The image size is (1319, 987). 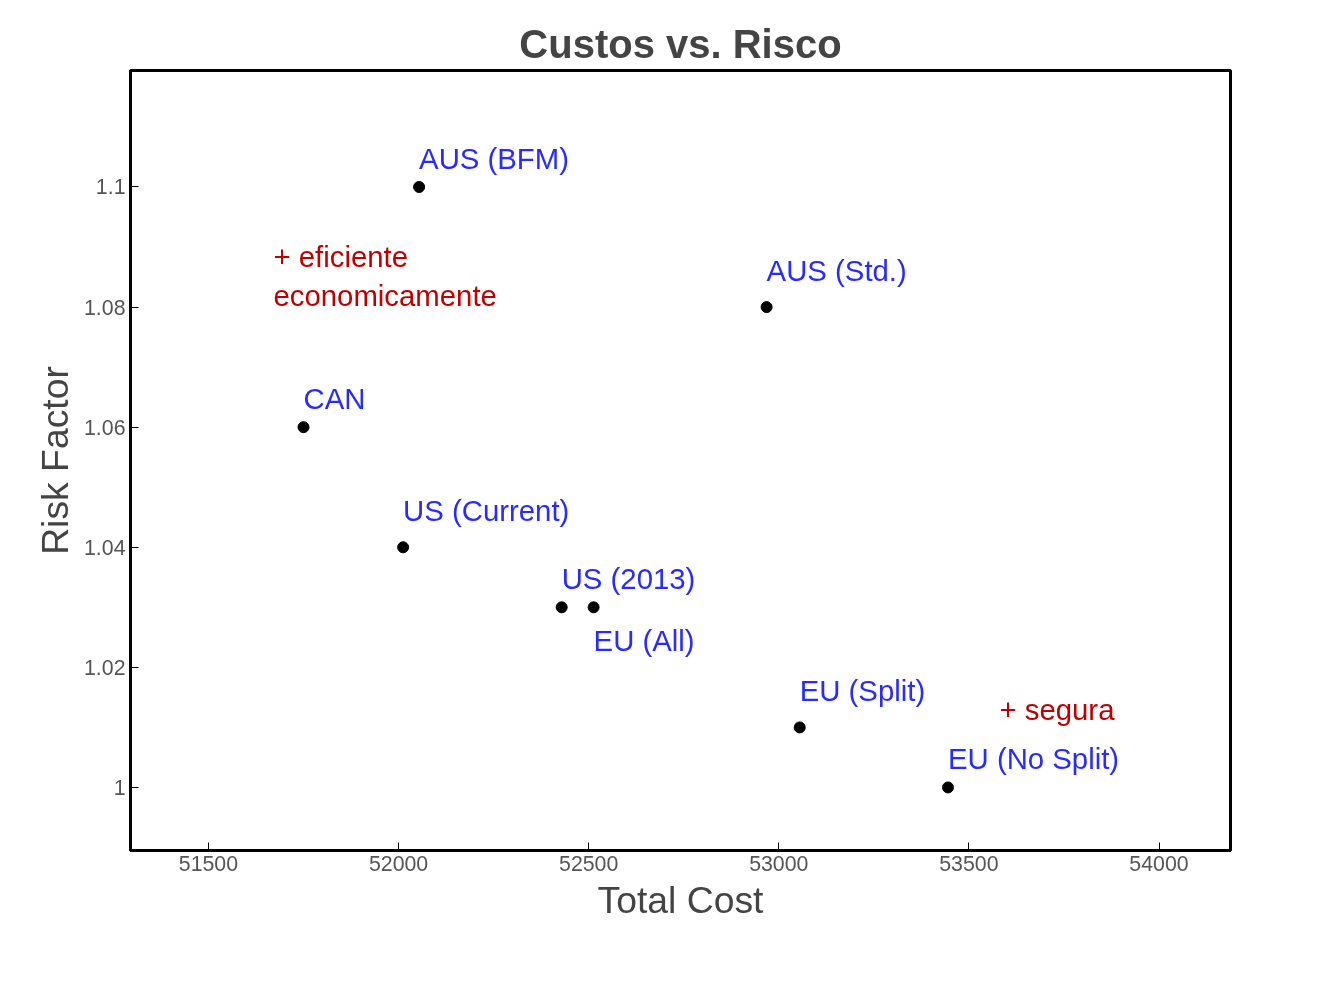 What do you see at coordinates (1057, 709) in the screenshot?
I see `annotation: + segura` at bounding box center [1057, 709].